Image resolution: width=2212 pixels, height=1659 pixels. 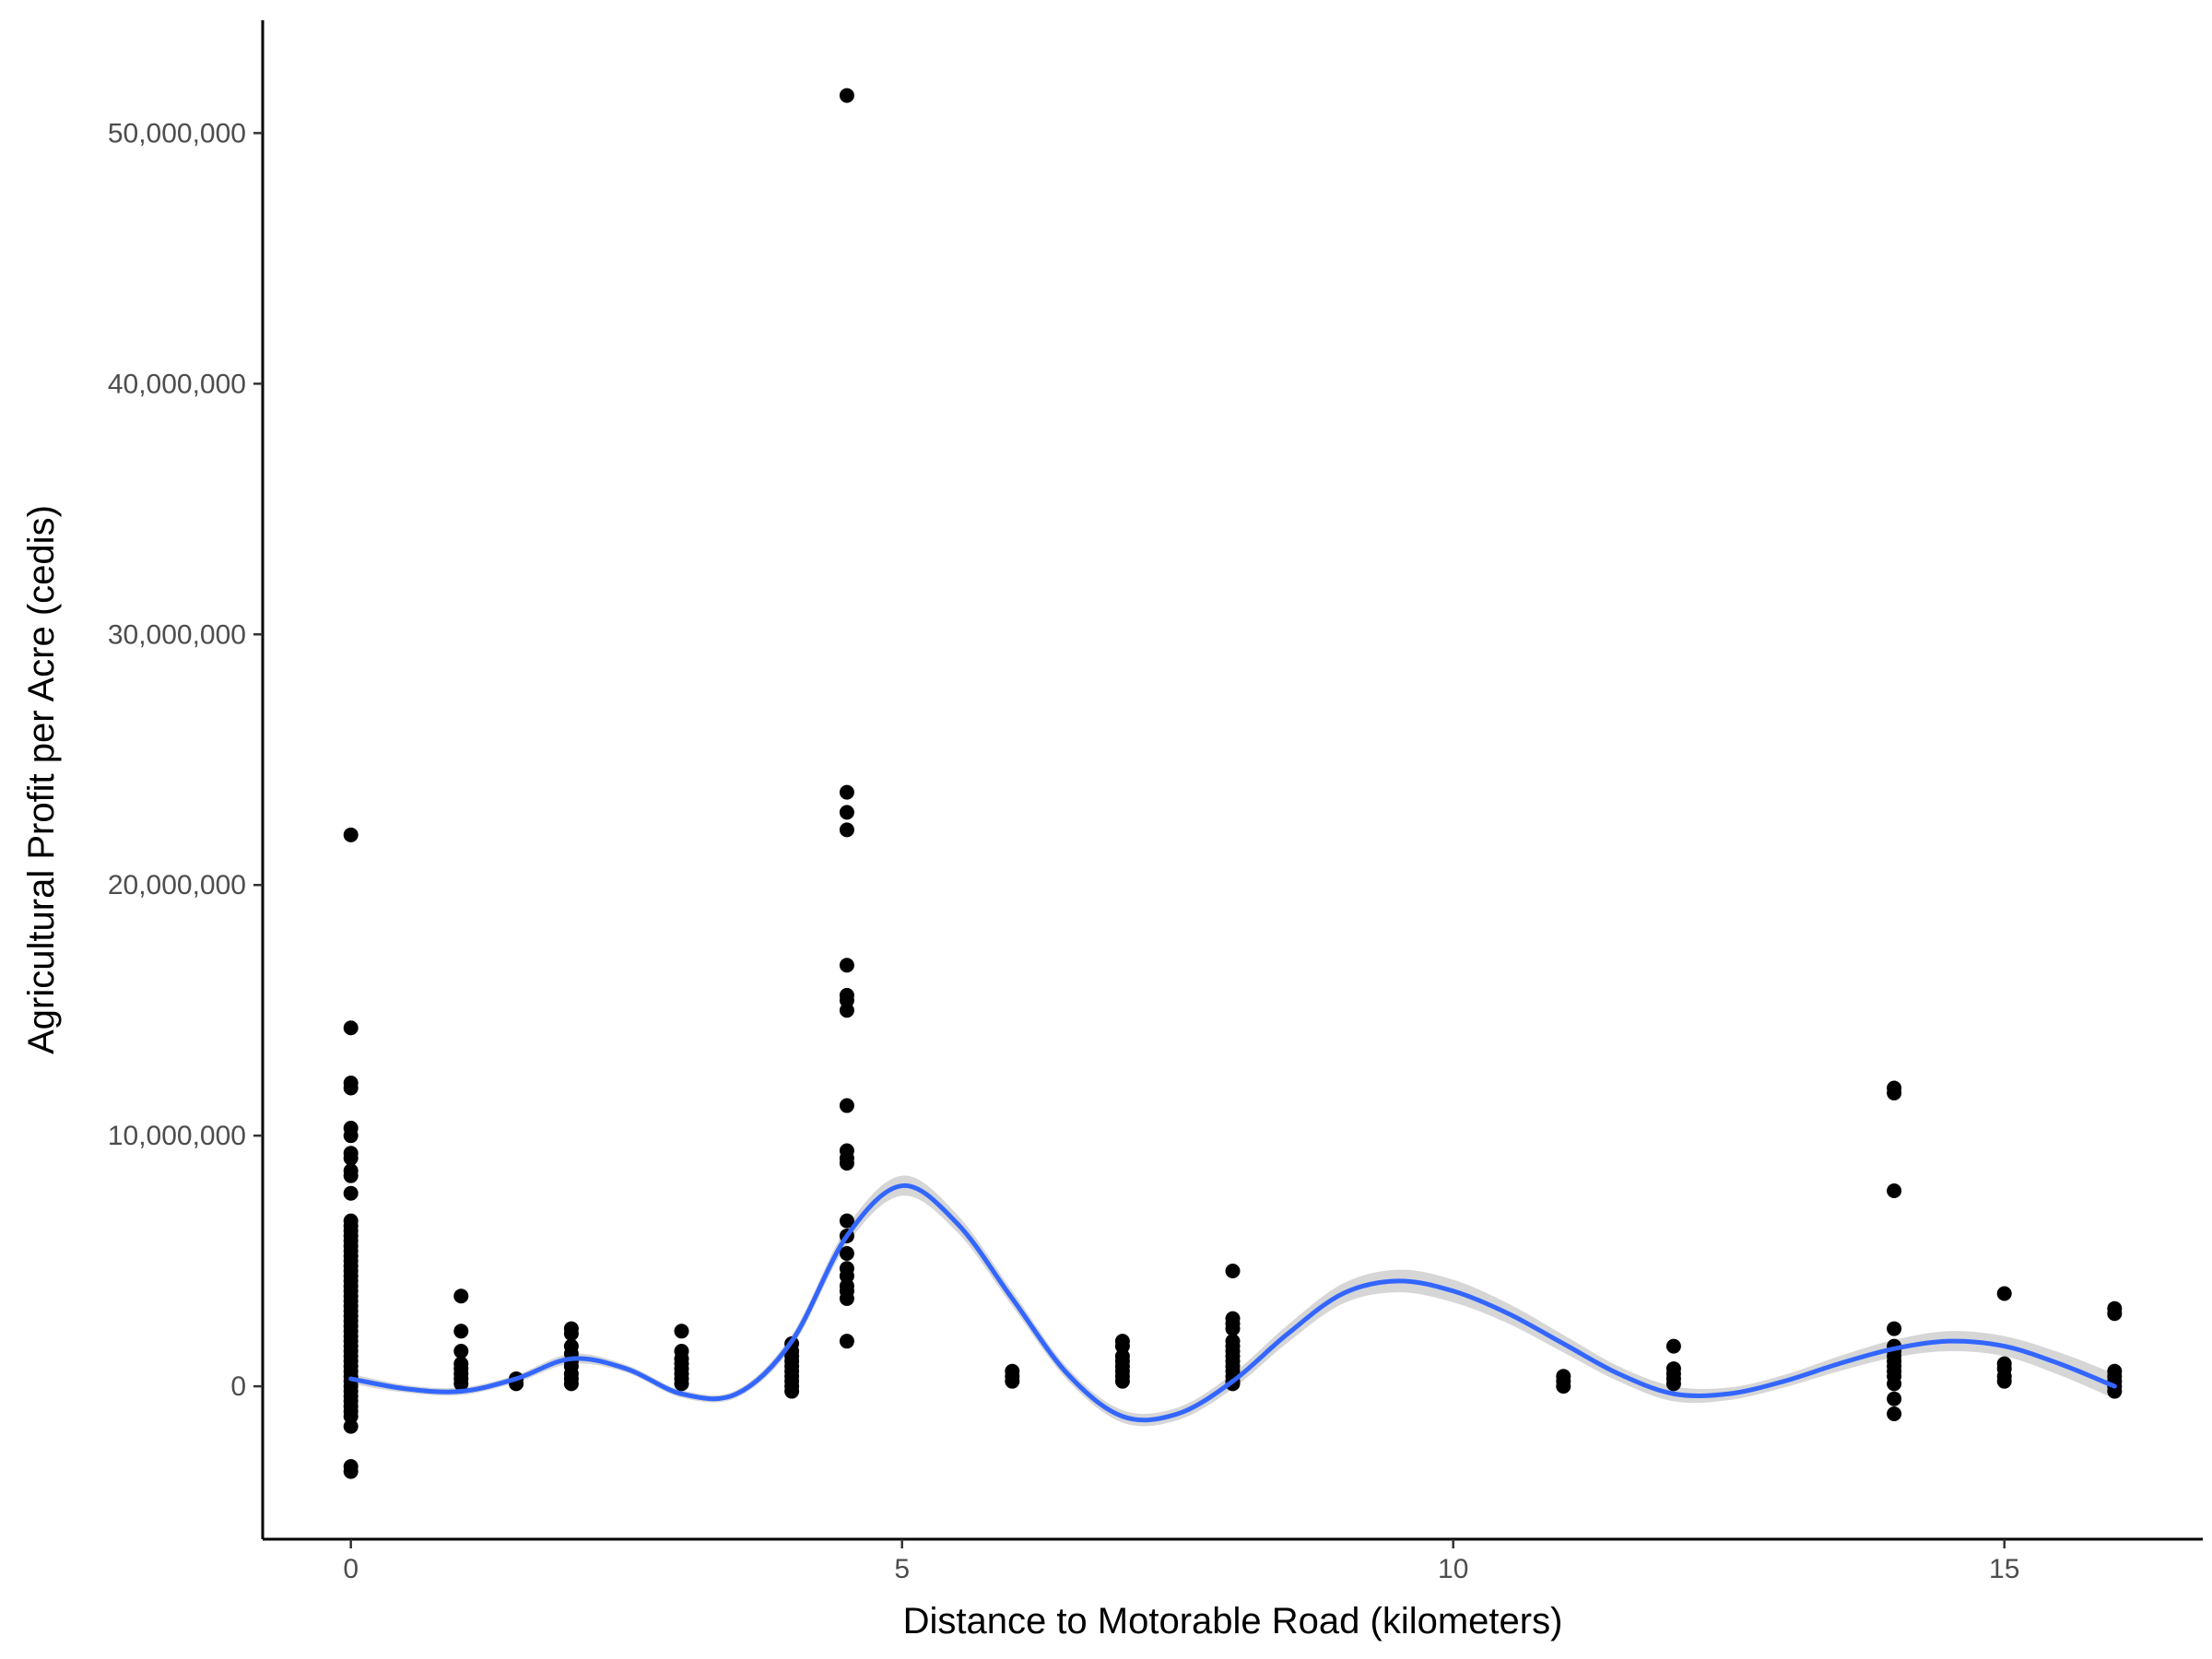 What do you see at coordinates (1233, 1621) in the screenshot?
I see `x-axis-title: Distance to Motorable Road (kilometers)` at bounding box center [1233, 1621].